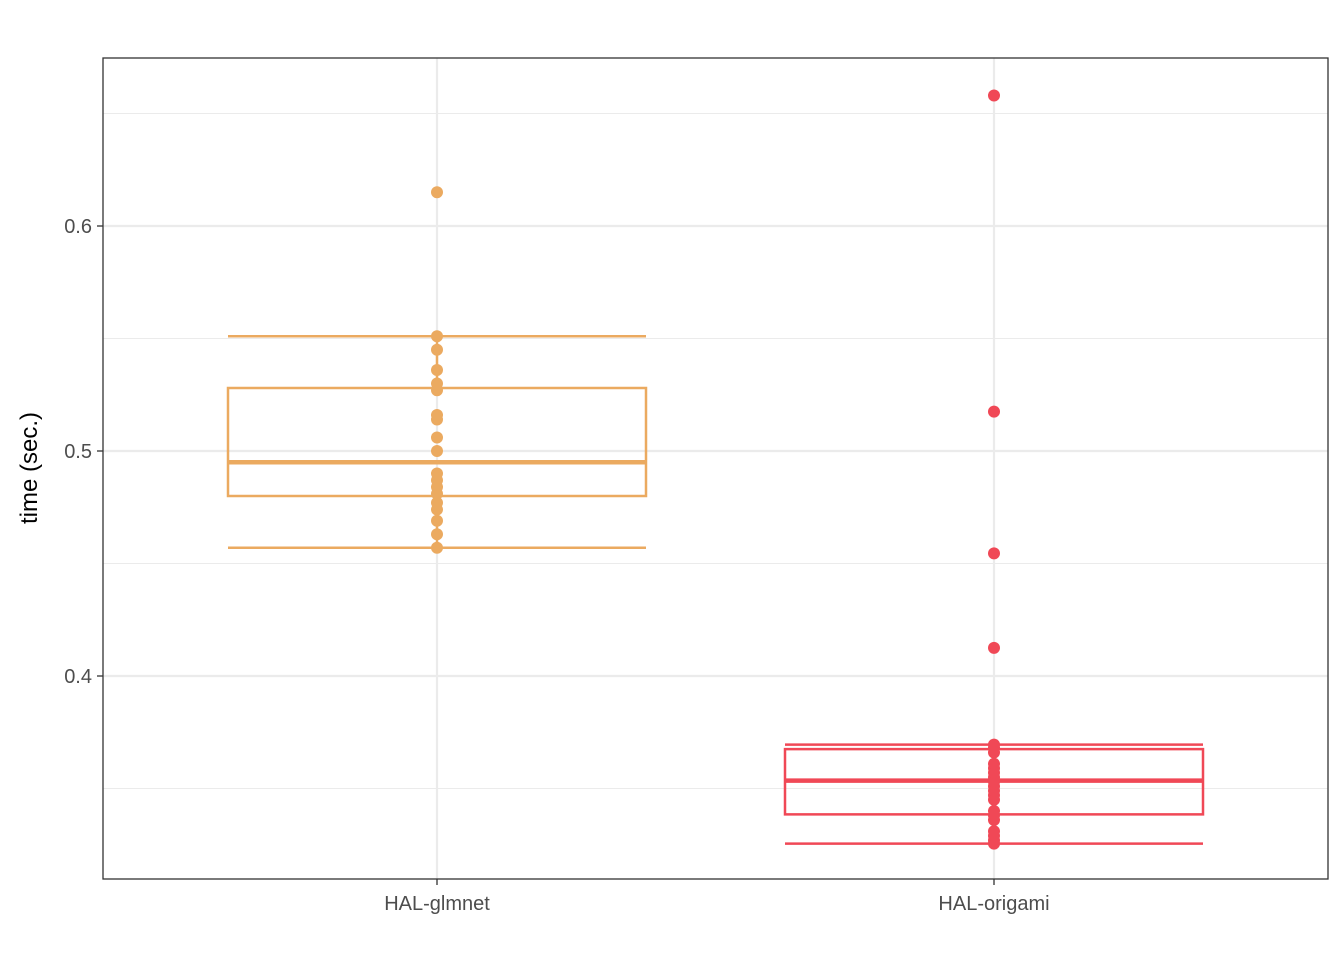 The image size is (1344, 960). Describe the element at coordinates (29, 468) in the screenshot. I see `y-axis-title: time (sec.)` at that location.